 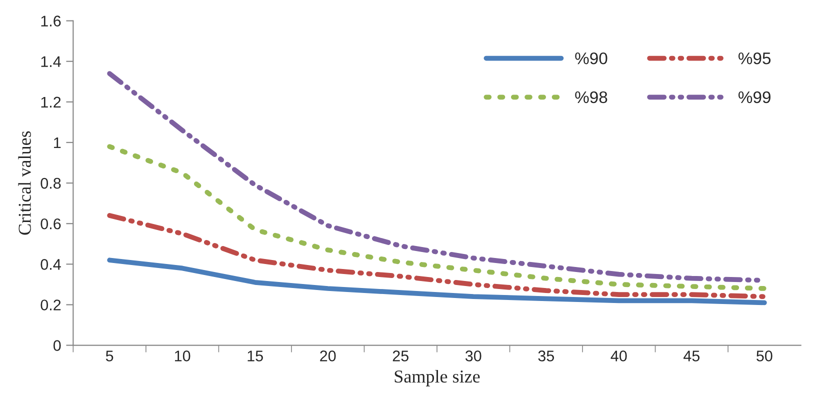 I want to click on y-tick-label: 0.4, so click(x=50, y=264).